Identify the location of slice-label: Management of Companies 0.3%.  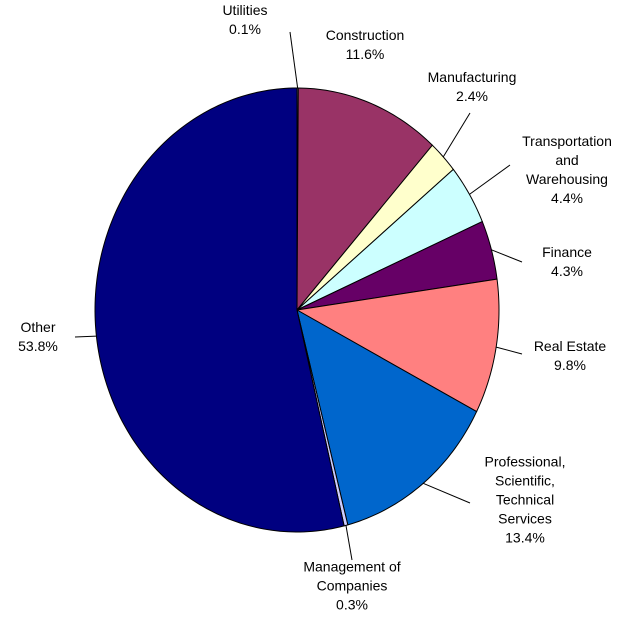
(352, 586).